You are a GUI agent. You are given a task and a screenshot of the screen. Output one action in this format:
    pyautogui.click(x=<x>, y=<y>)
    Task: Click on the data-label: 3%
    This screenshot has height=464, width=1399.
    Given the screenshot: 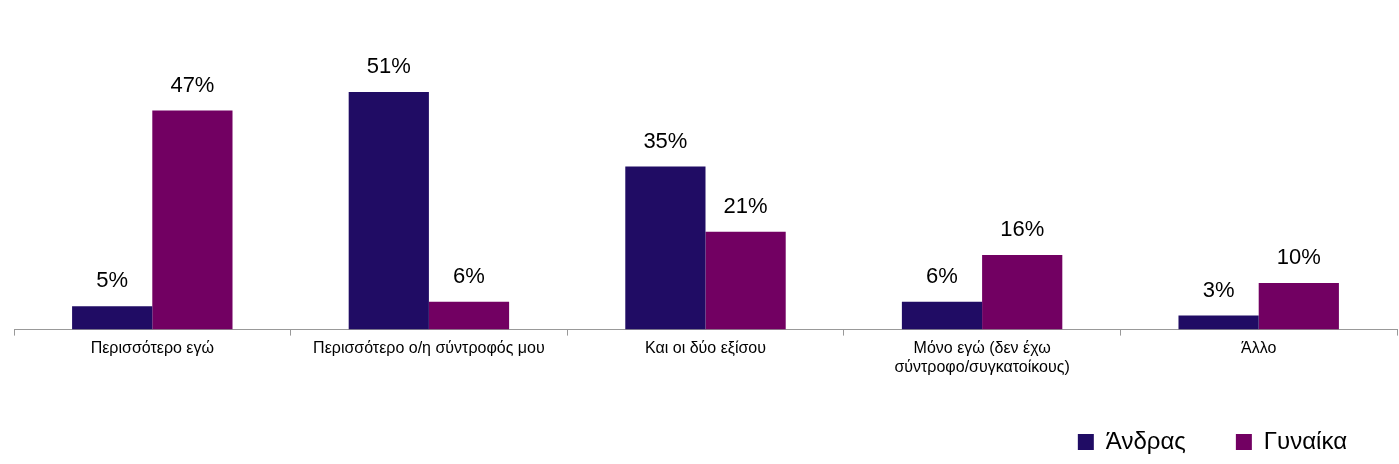 What is the action you would take?
    pyautogui.click(x=1218, y=289)
    